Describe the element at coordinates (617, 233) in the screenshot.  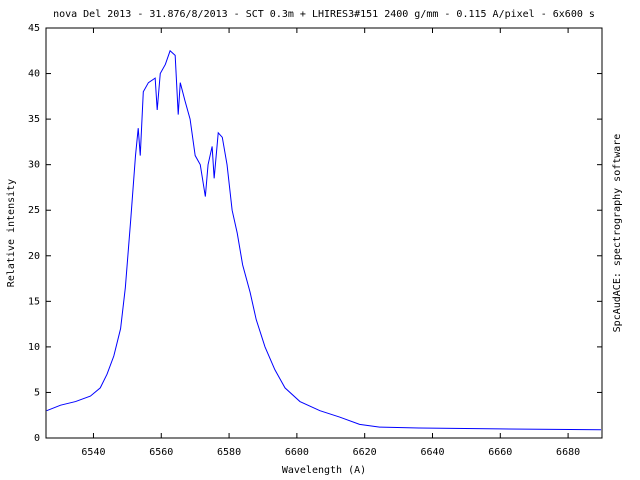
I see `side-note: SpcAudACE: spectrography software` at that location.